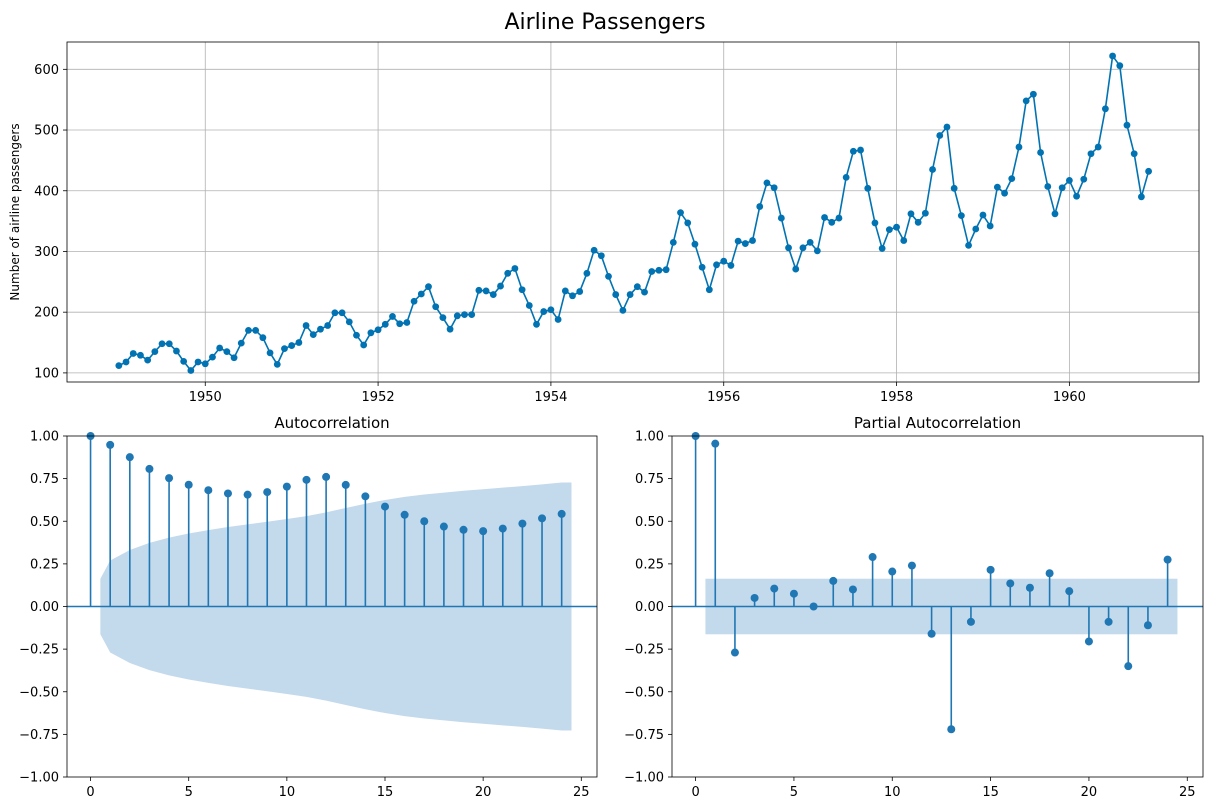 The width and height of the screenshot is (1211, 811). Describe the element at coordinates (794, 792) in the screenshot. I see `x-tick-label: 5` at that location.